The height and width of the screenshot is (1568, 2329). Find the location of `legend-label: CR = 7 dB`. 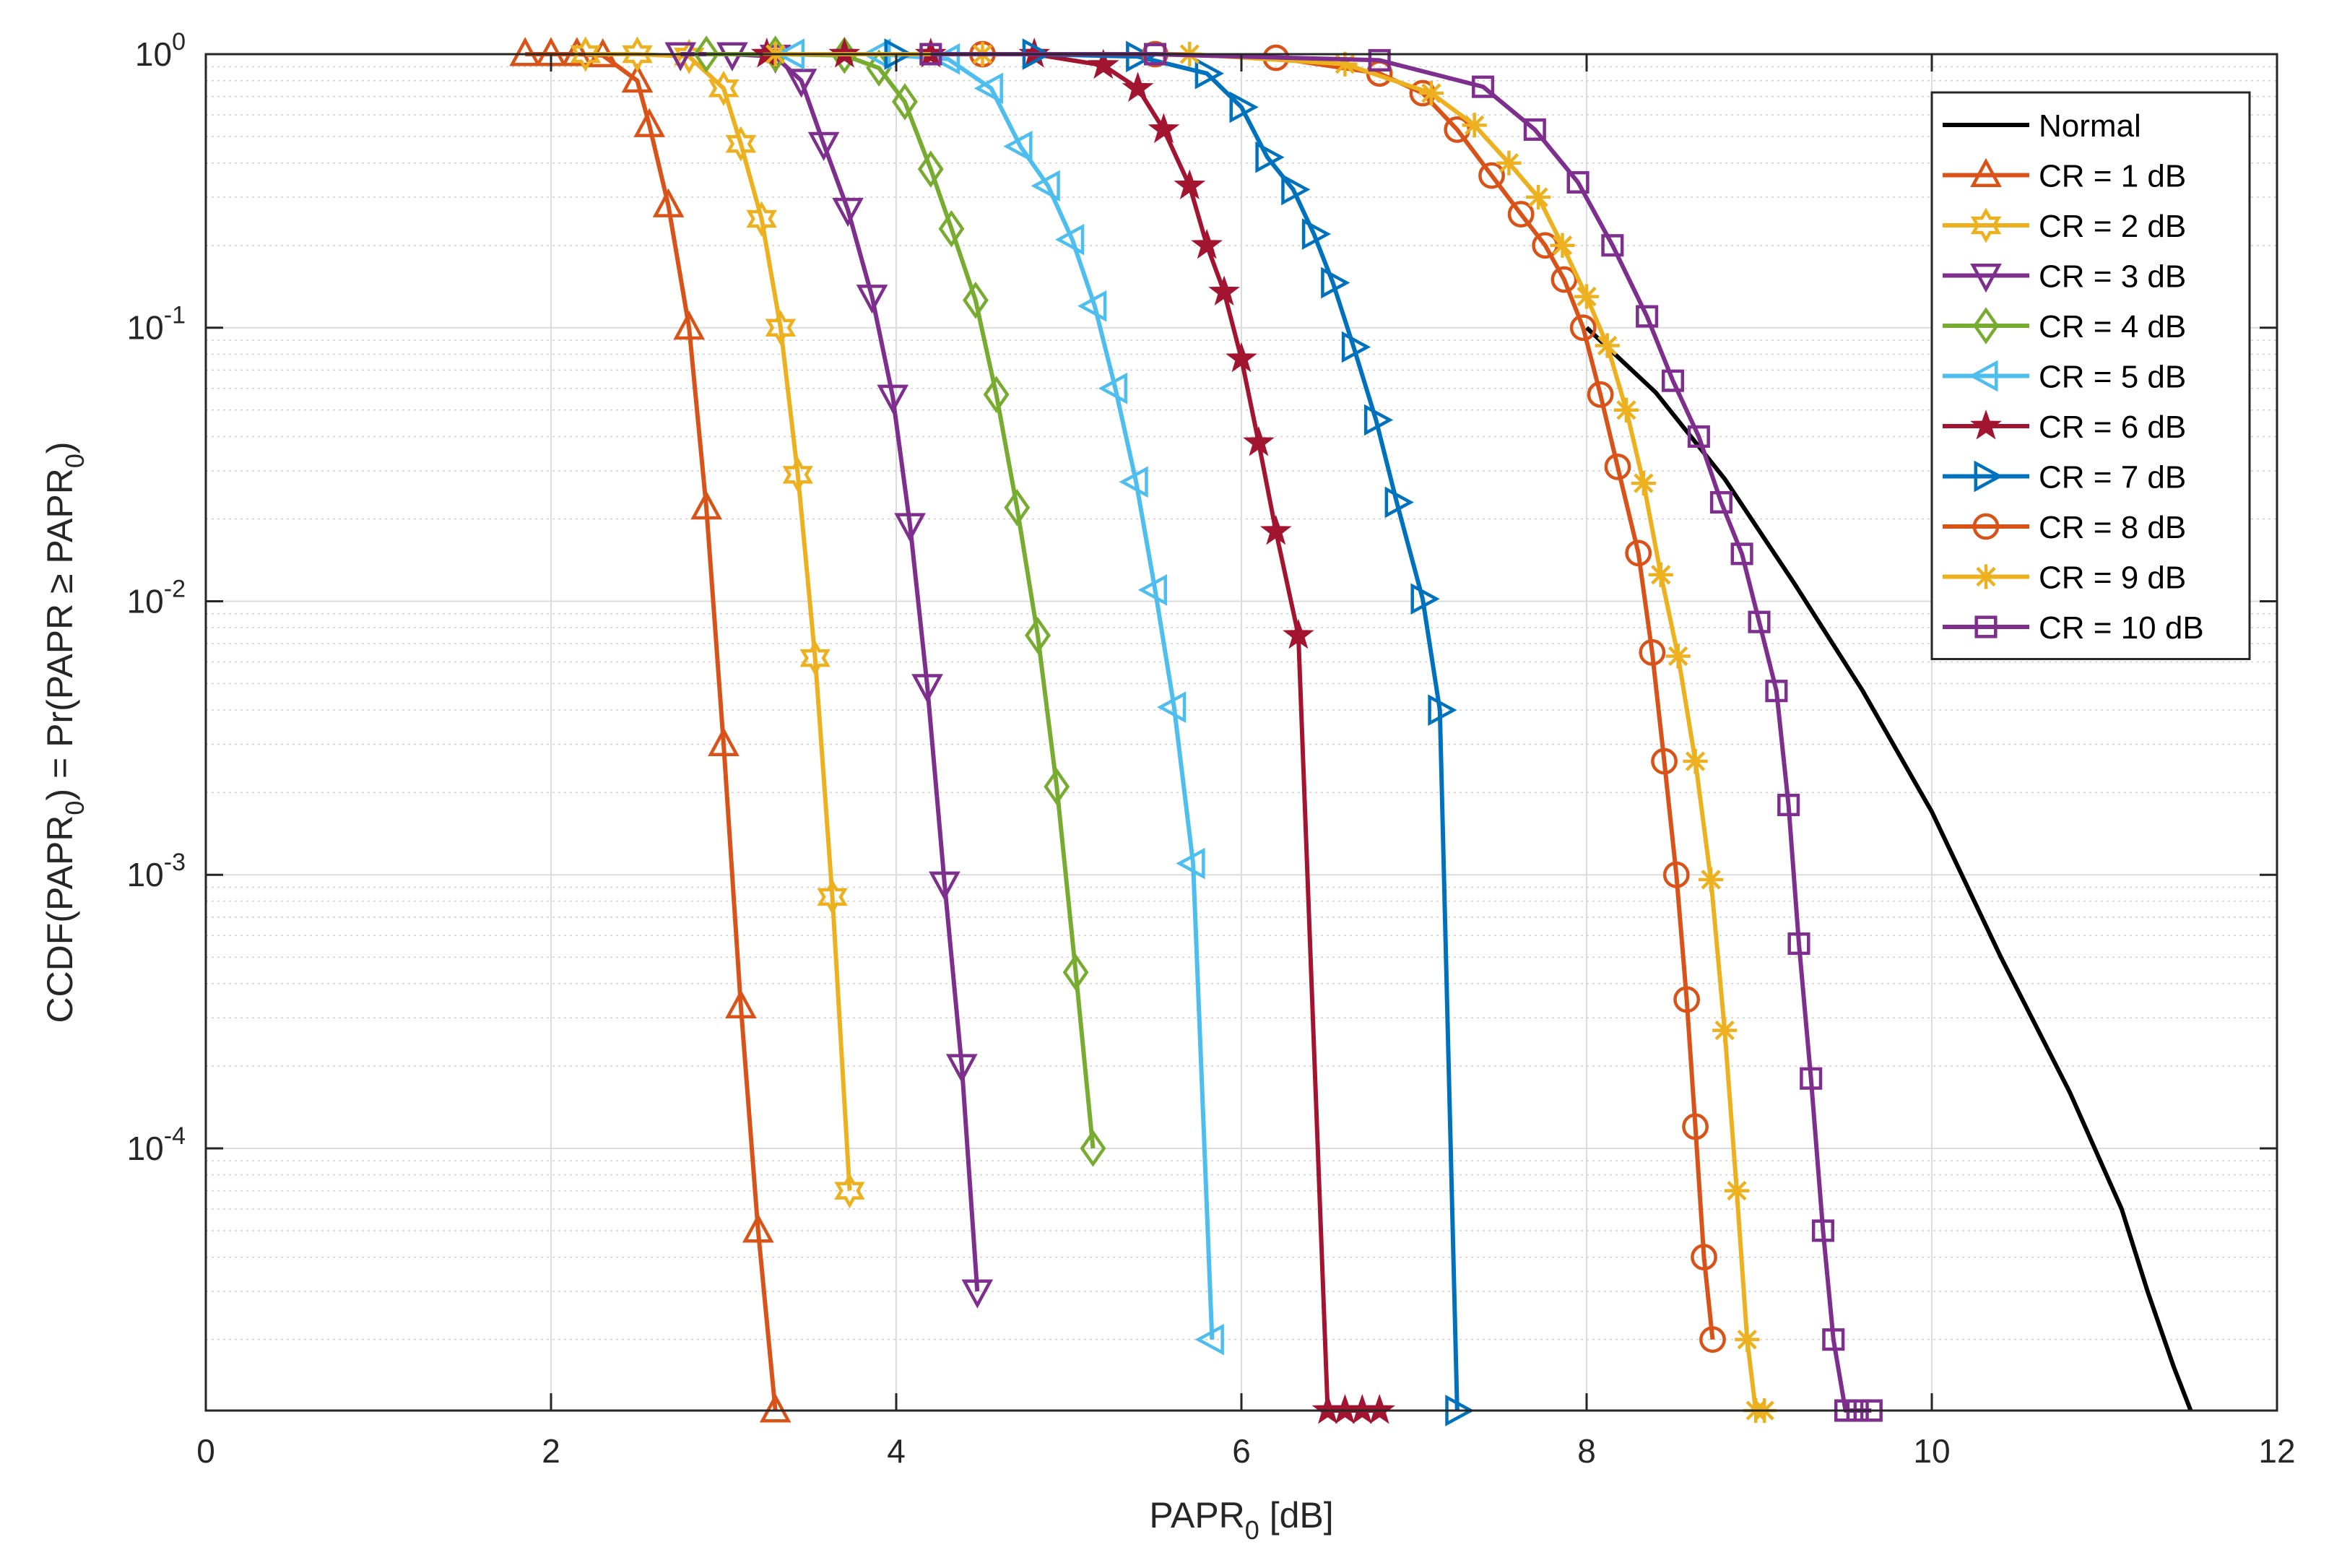

legend-label: CR = 7 dB is located at coordinates (2113, 477).